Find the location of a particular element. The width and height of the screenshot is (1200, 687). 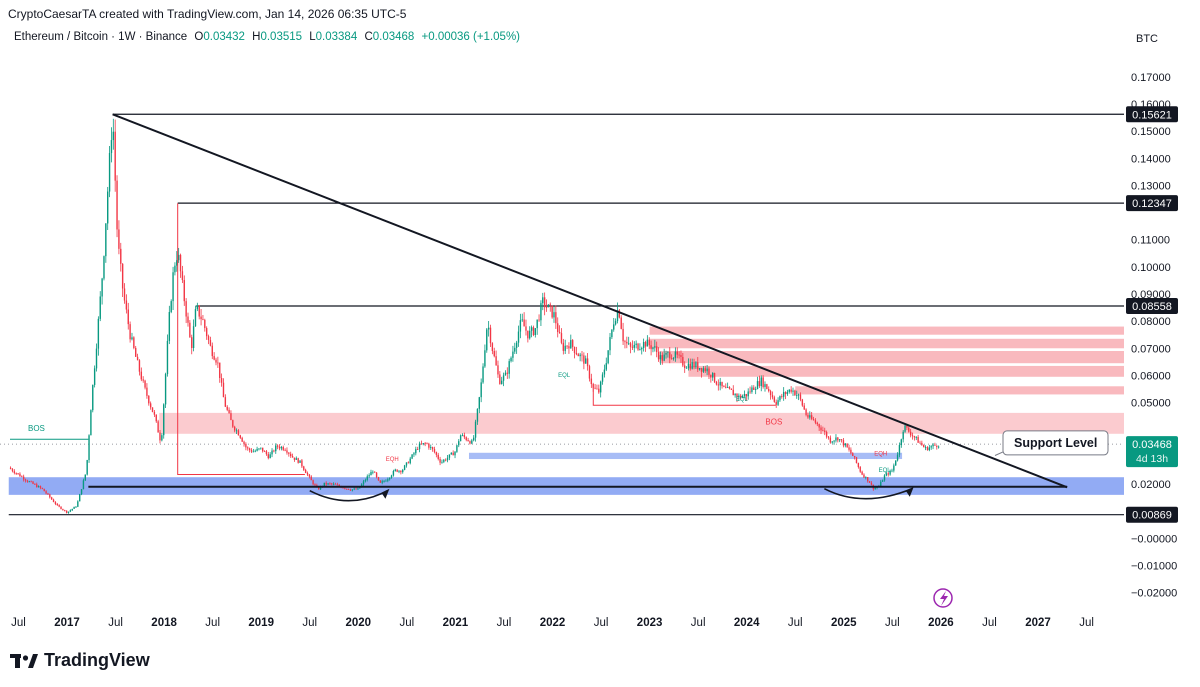

arrow-head-right is located at coordinates (909, 491).